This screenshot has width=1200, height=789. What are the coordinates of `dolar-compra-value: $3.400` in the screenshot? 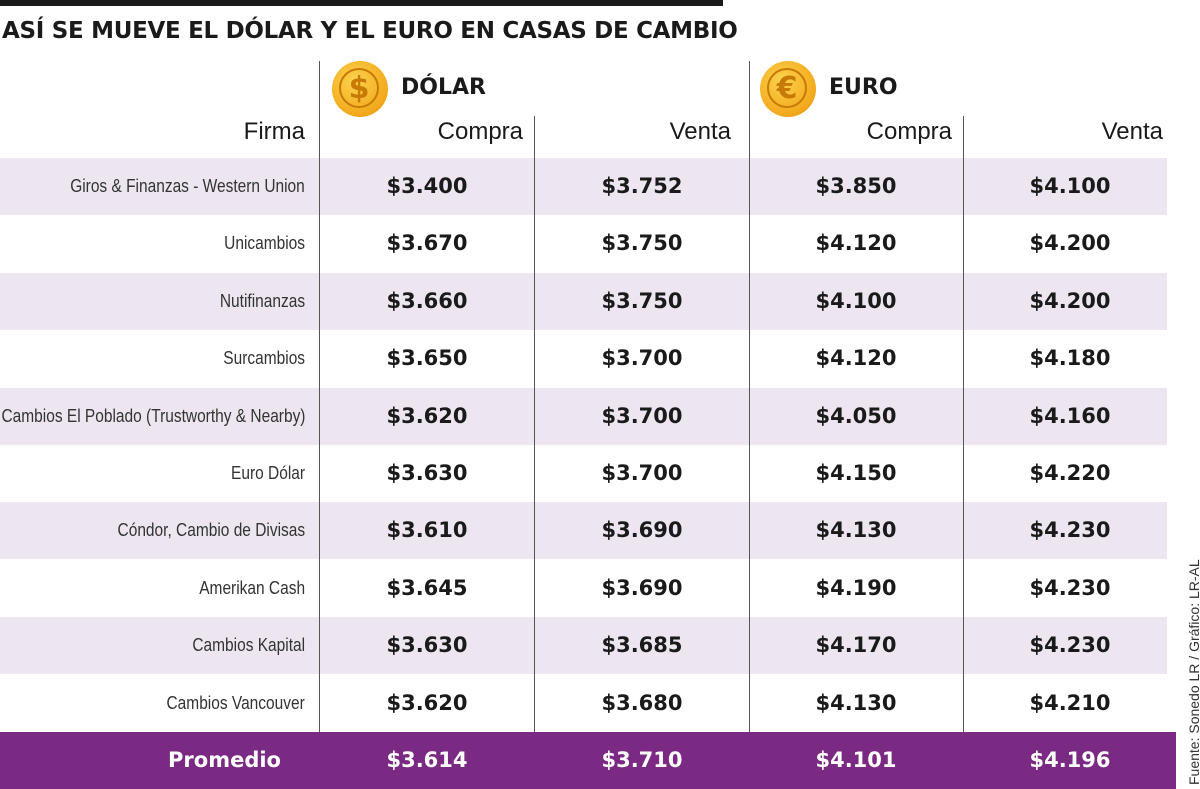 It's located at (427, 186).